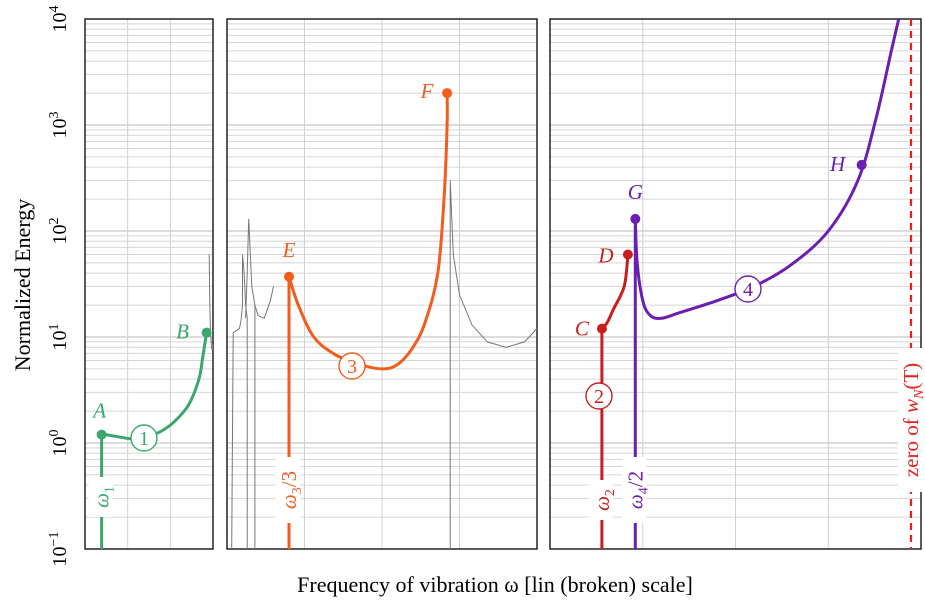 This screenshot has height=602, width=925. I want to click on freq-label: ω1, so click(103, 497).